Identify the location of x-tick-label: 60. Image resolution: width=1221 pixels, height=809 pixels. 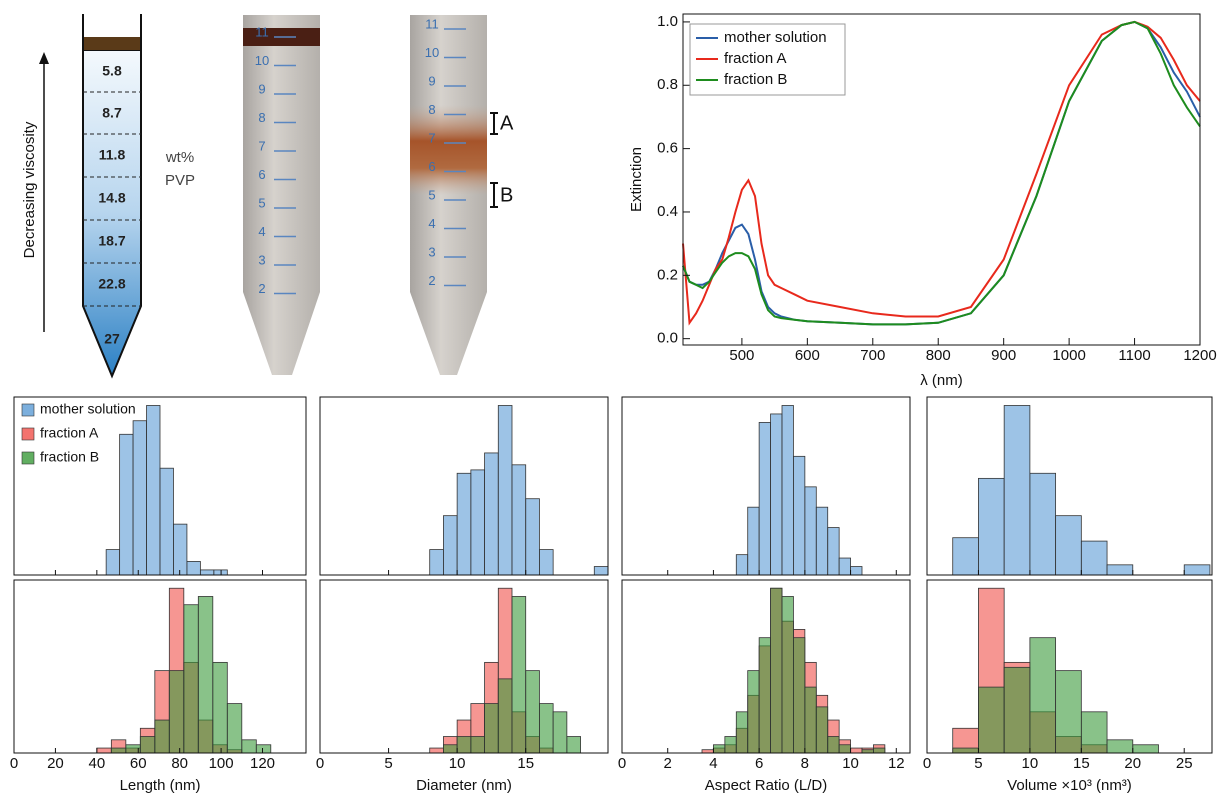
(138, 763).